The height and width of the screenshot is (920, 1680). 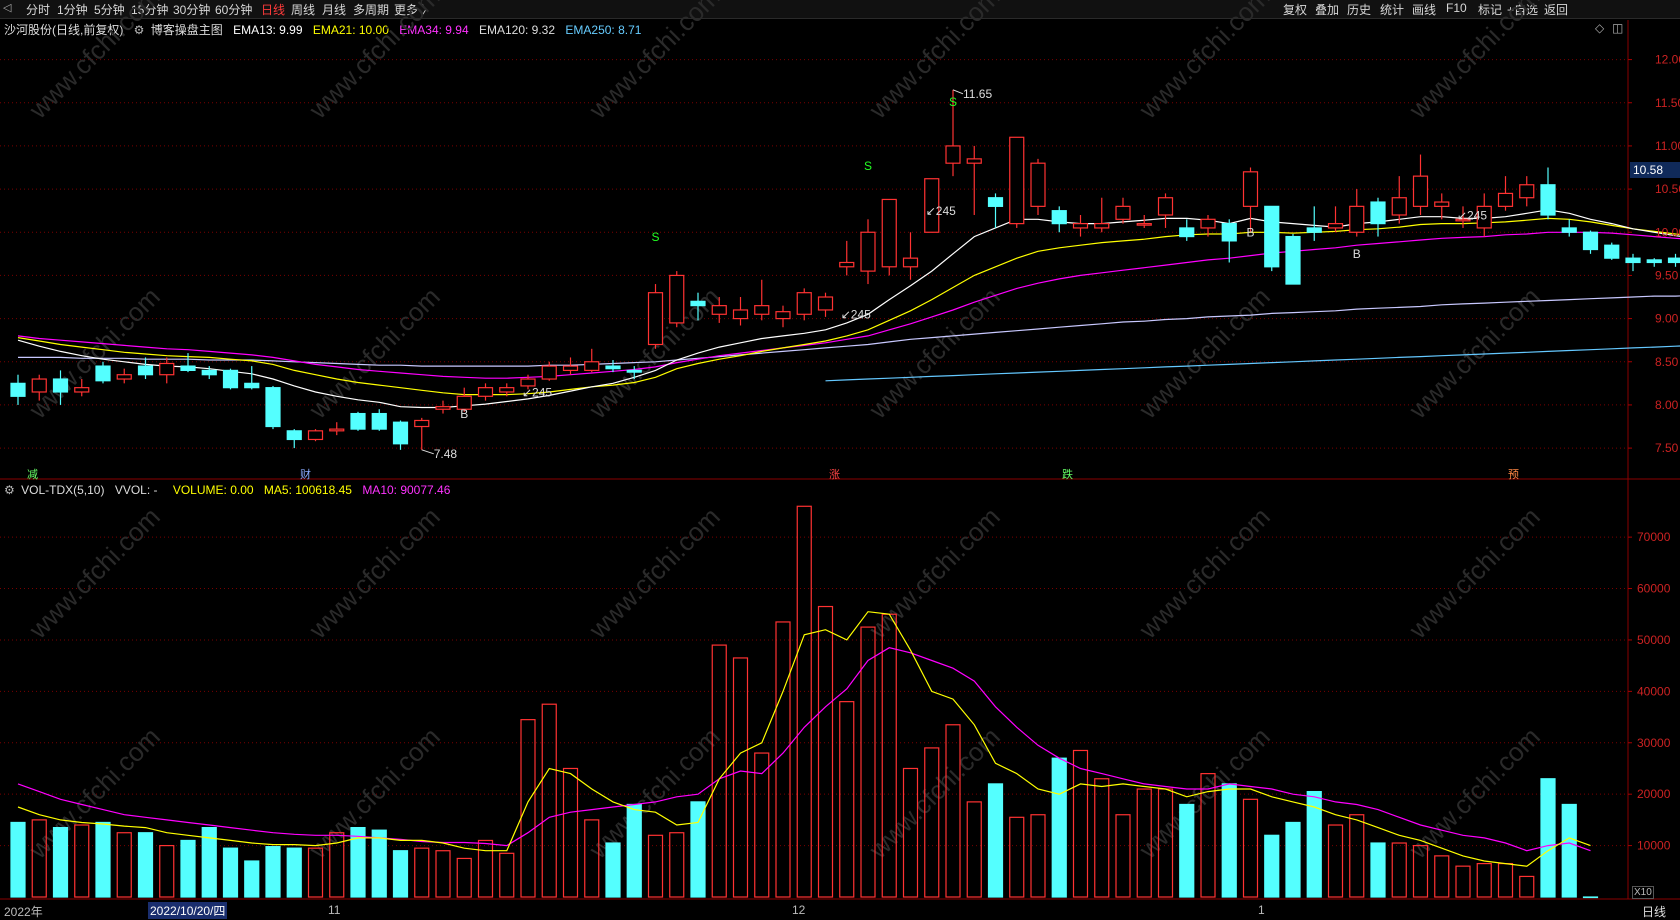 I want to click on return-button: 返回, so click(x=1556, y=9).